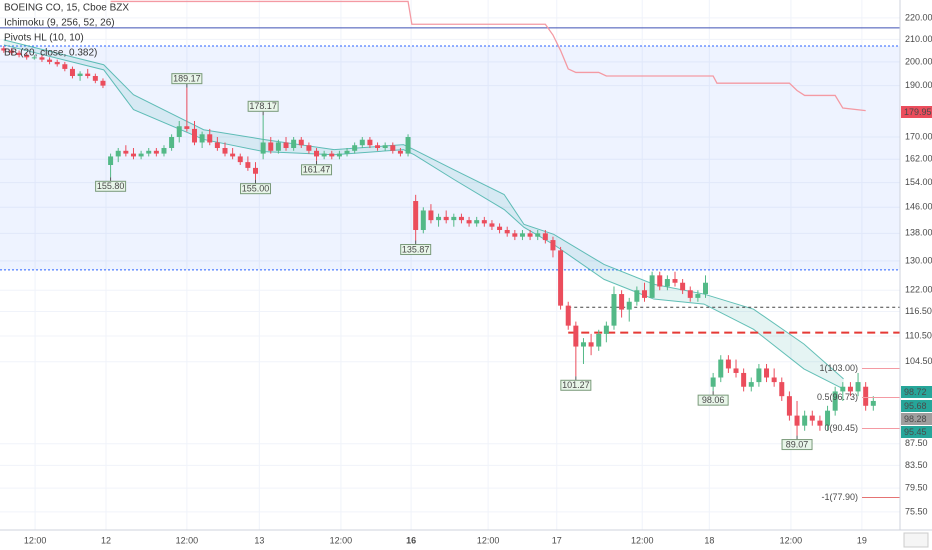  Describe the element at coordinates (916, 511) in the screenshot. I see `y-tick-label: 75.50` at that location.